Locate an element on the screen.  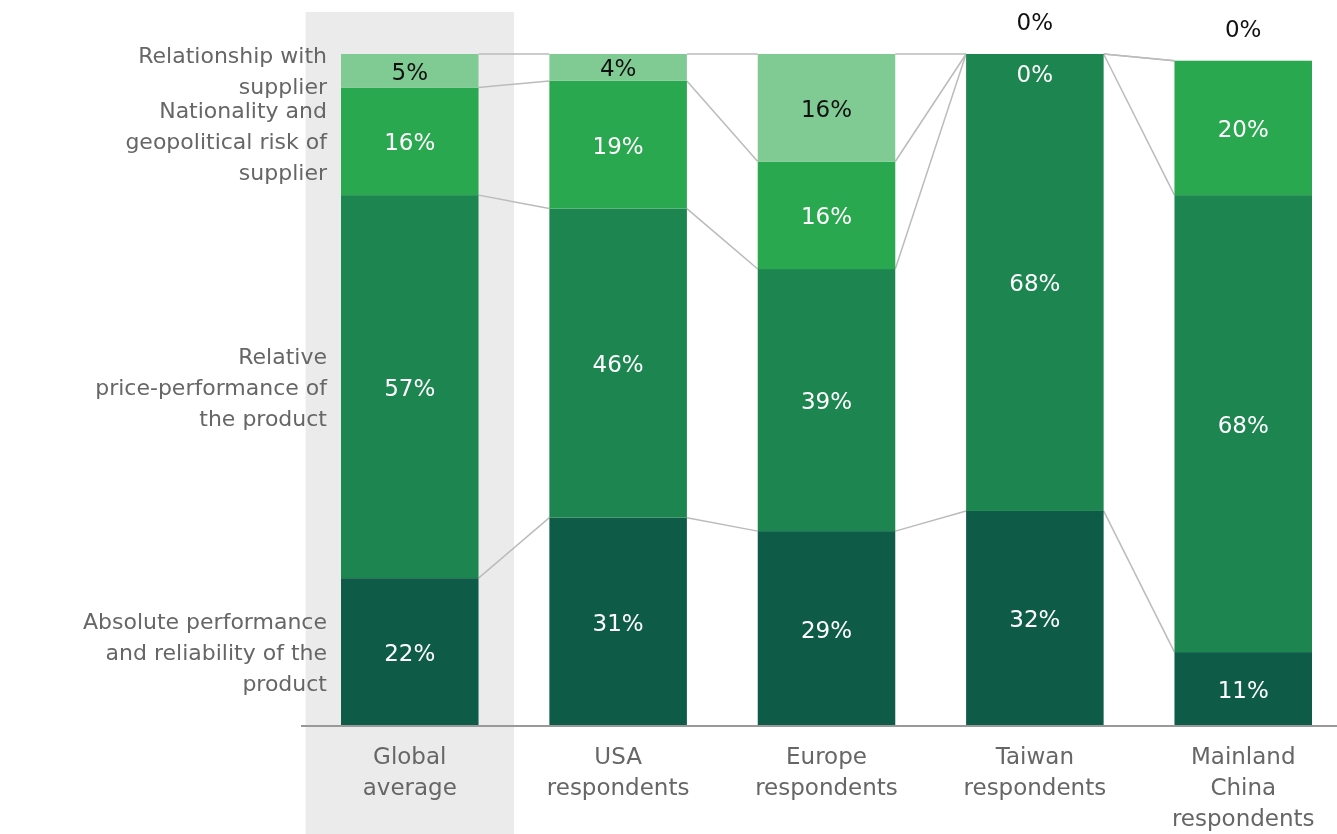
data-label: 20% is located at coordinates (1243, 128).